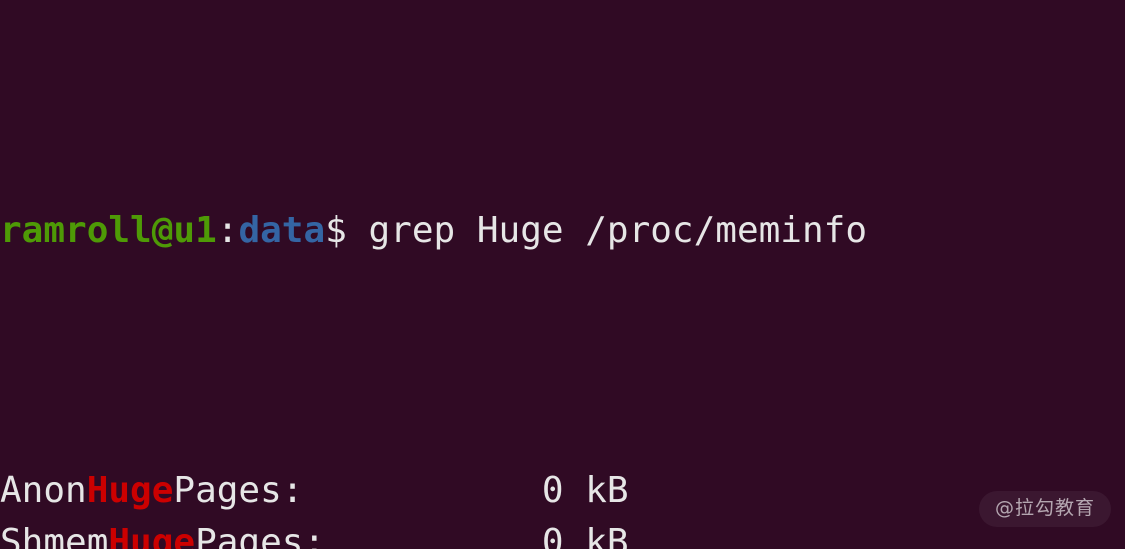  I want to click on terminal-command-line: ramroll@u1:data$ grep Huge /proc/meminfo, so click(562, 231).